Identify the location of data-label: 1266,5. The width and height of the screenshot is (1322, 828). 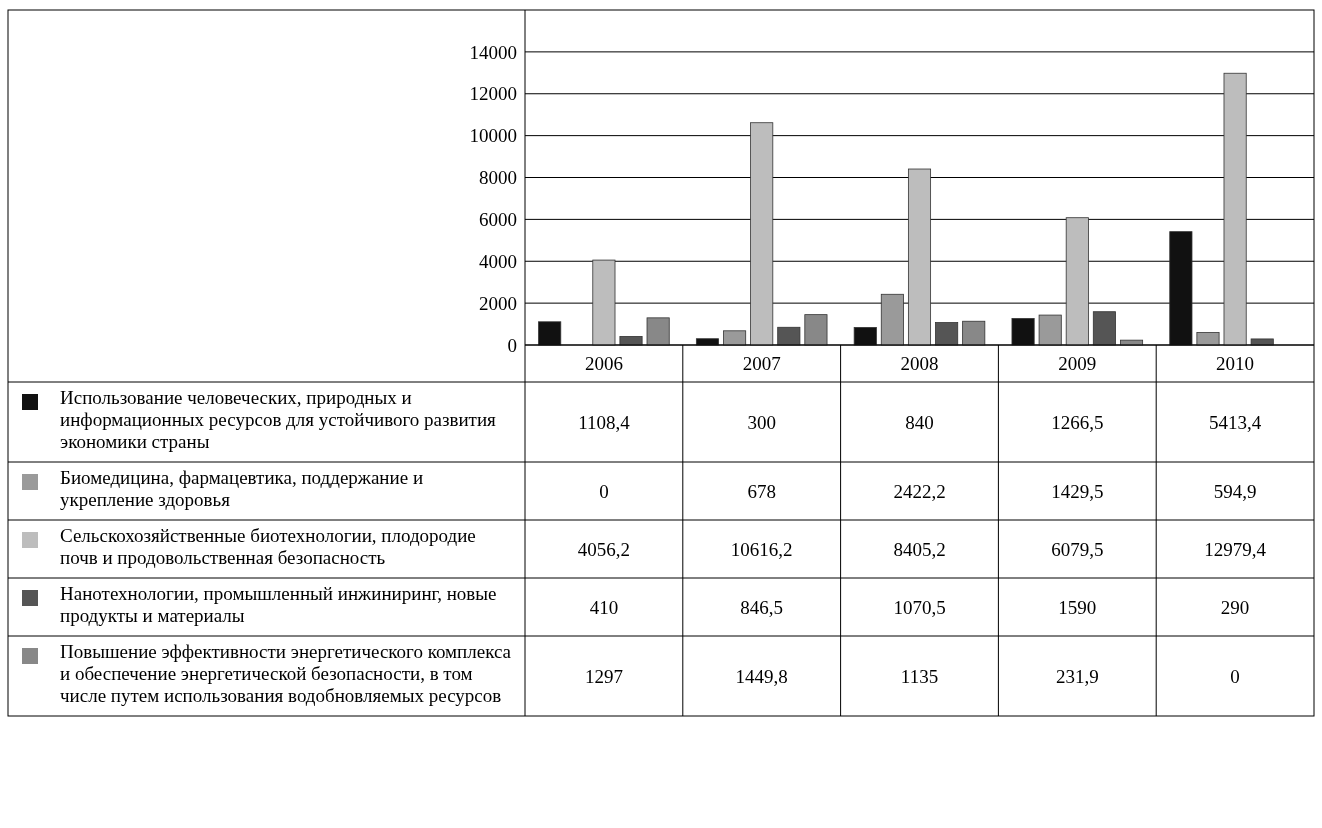
(1077, 422).